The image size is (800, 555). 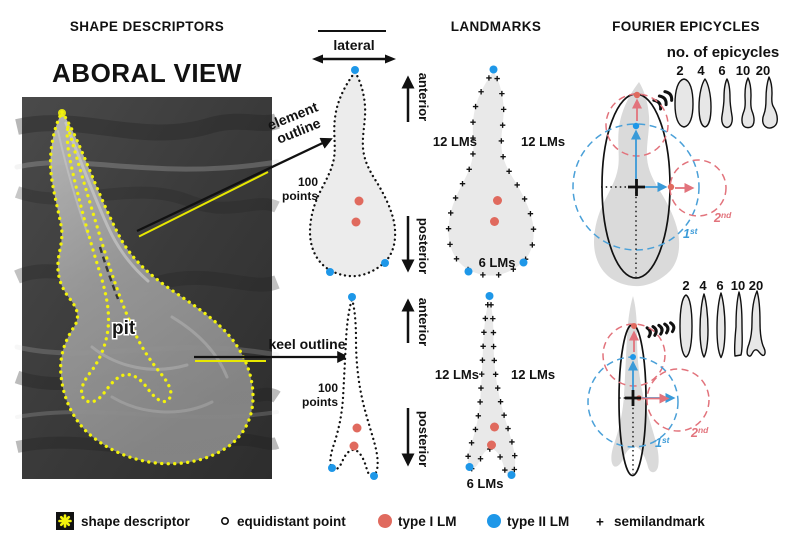 I want to click on keel-points-count-line2: points, so click(x=320, y=402).